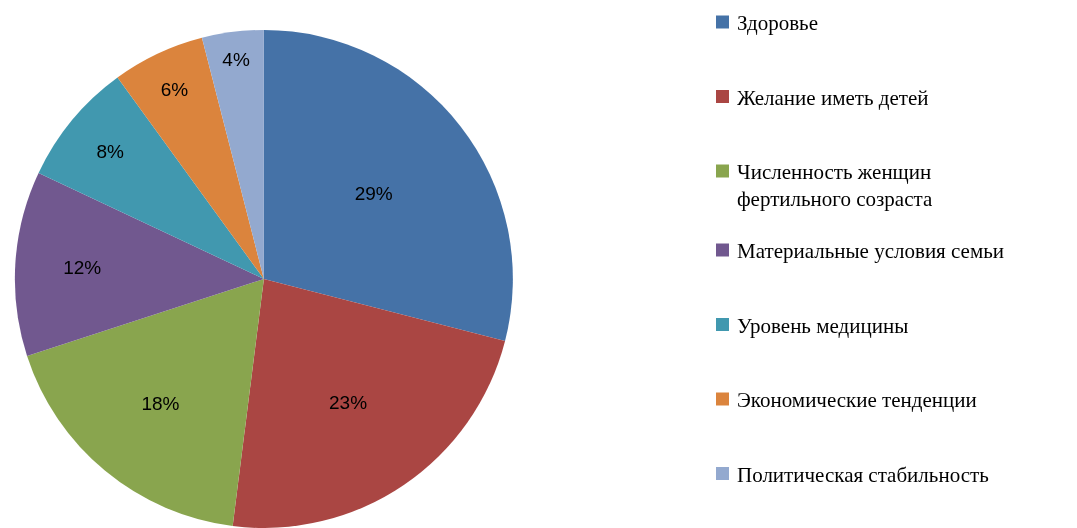 The height and width of the screenshot is (528, 1077). What do you see at coordinates (835, 186) in the screenshot?
I see `legend-label: Численность женщин фертильного созраста` at bounding box center [835, 186].